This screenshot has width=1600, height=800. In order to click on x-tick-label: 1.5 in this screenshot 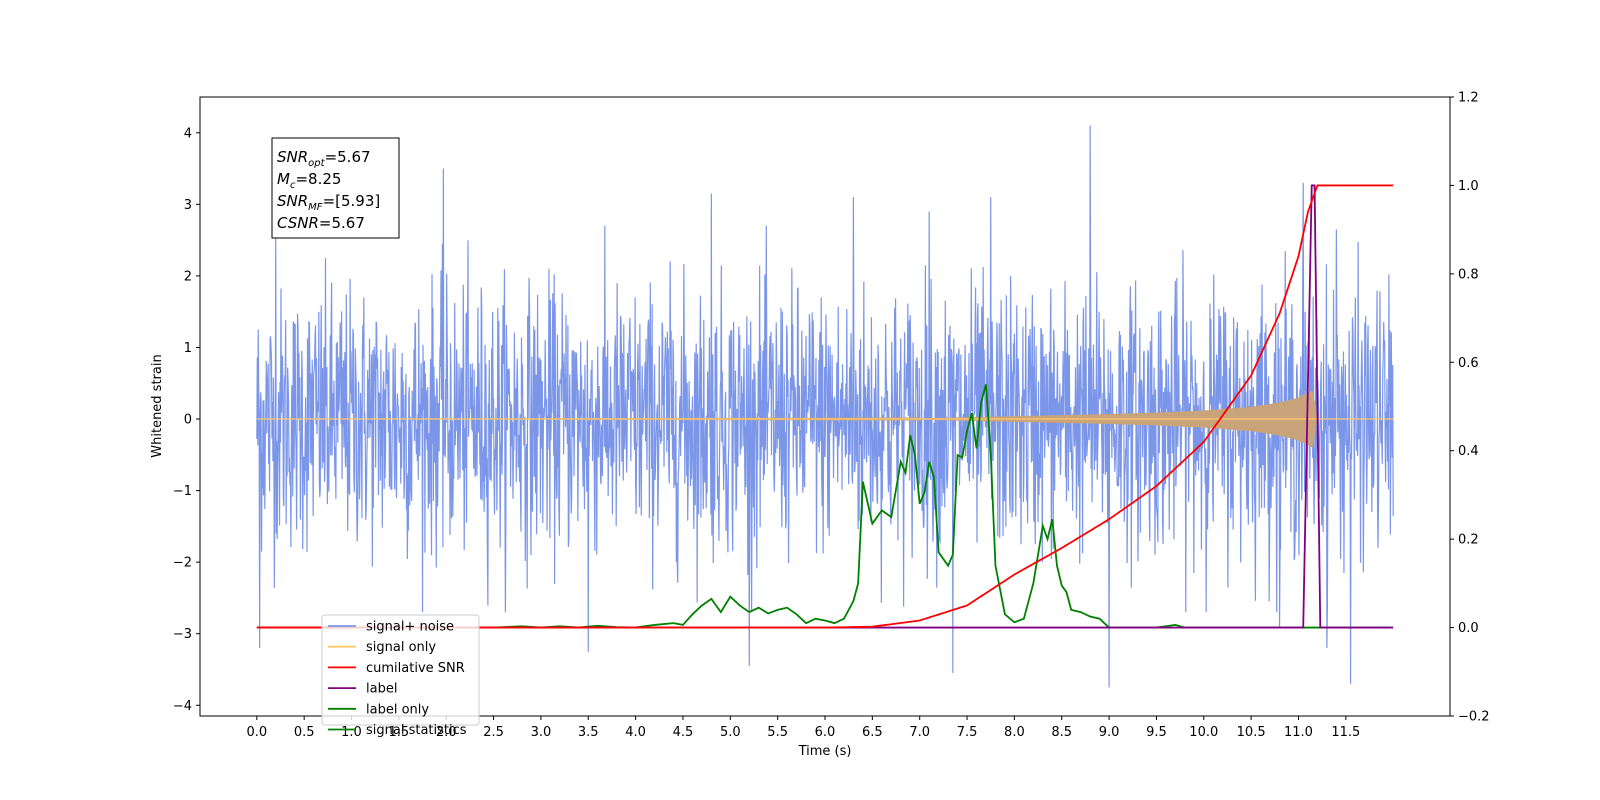, I will do `click(399, 732)`.